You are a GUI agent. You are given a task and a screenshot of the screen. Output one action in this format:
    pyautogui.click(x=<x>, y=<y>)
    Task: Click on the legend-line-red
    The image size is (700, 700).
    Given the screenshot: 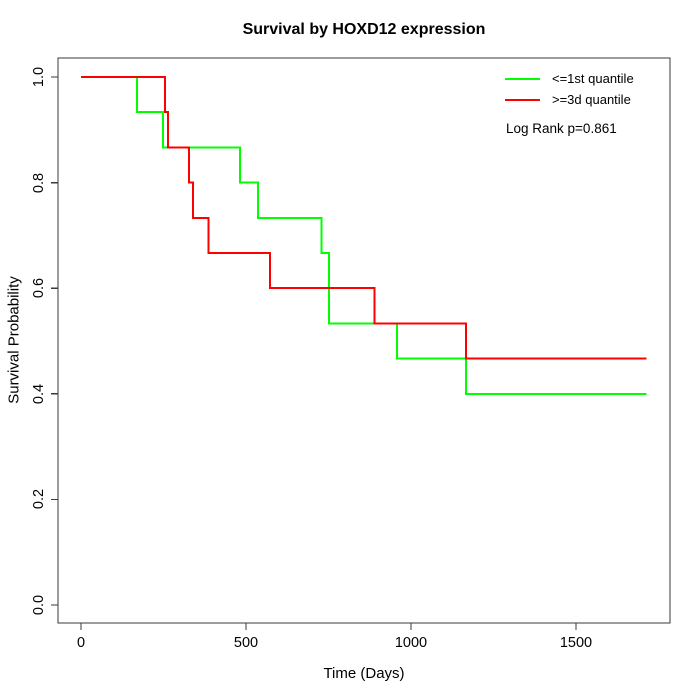 What is the action you would take?
    pyautogui.click(x=522, y=99)
    